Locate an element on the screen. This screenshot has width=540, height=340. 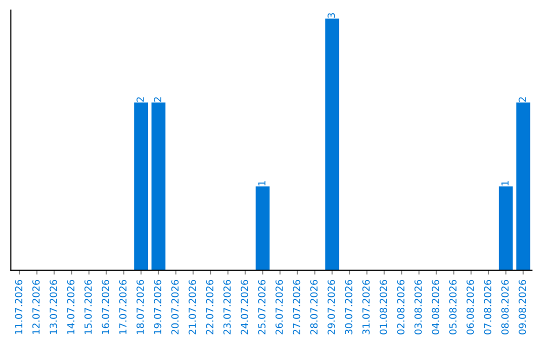
data-label: 3 is located at coordinates (331, 15).